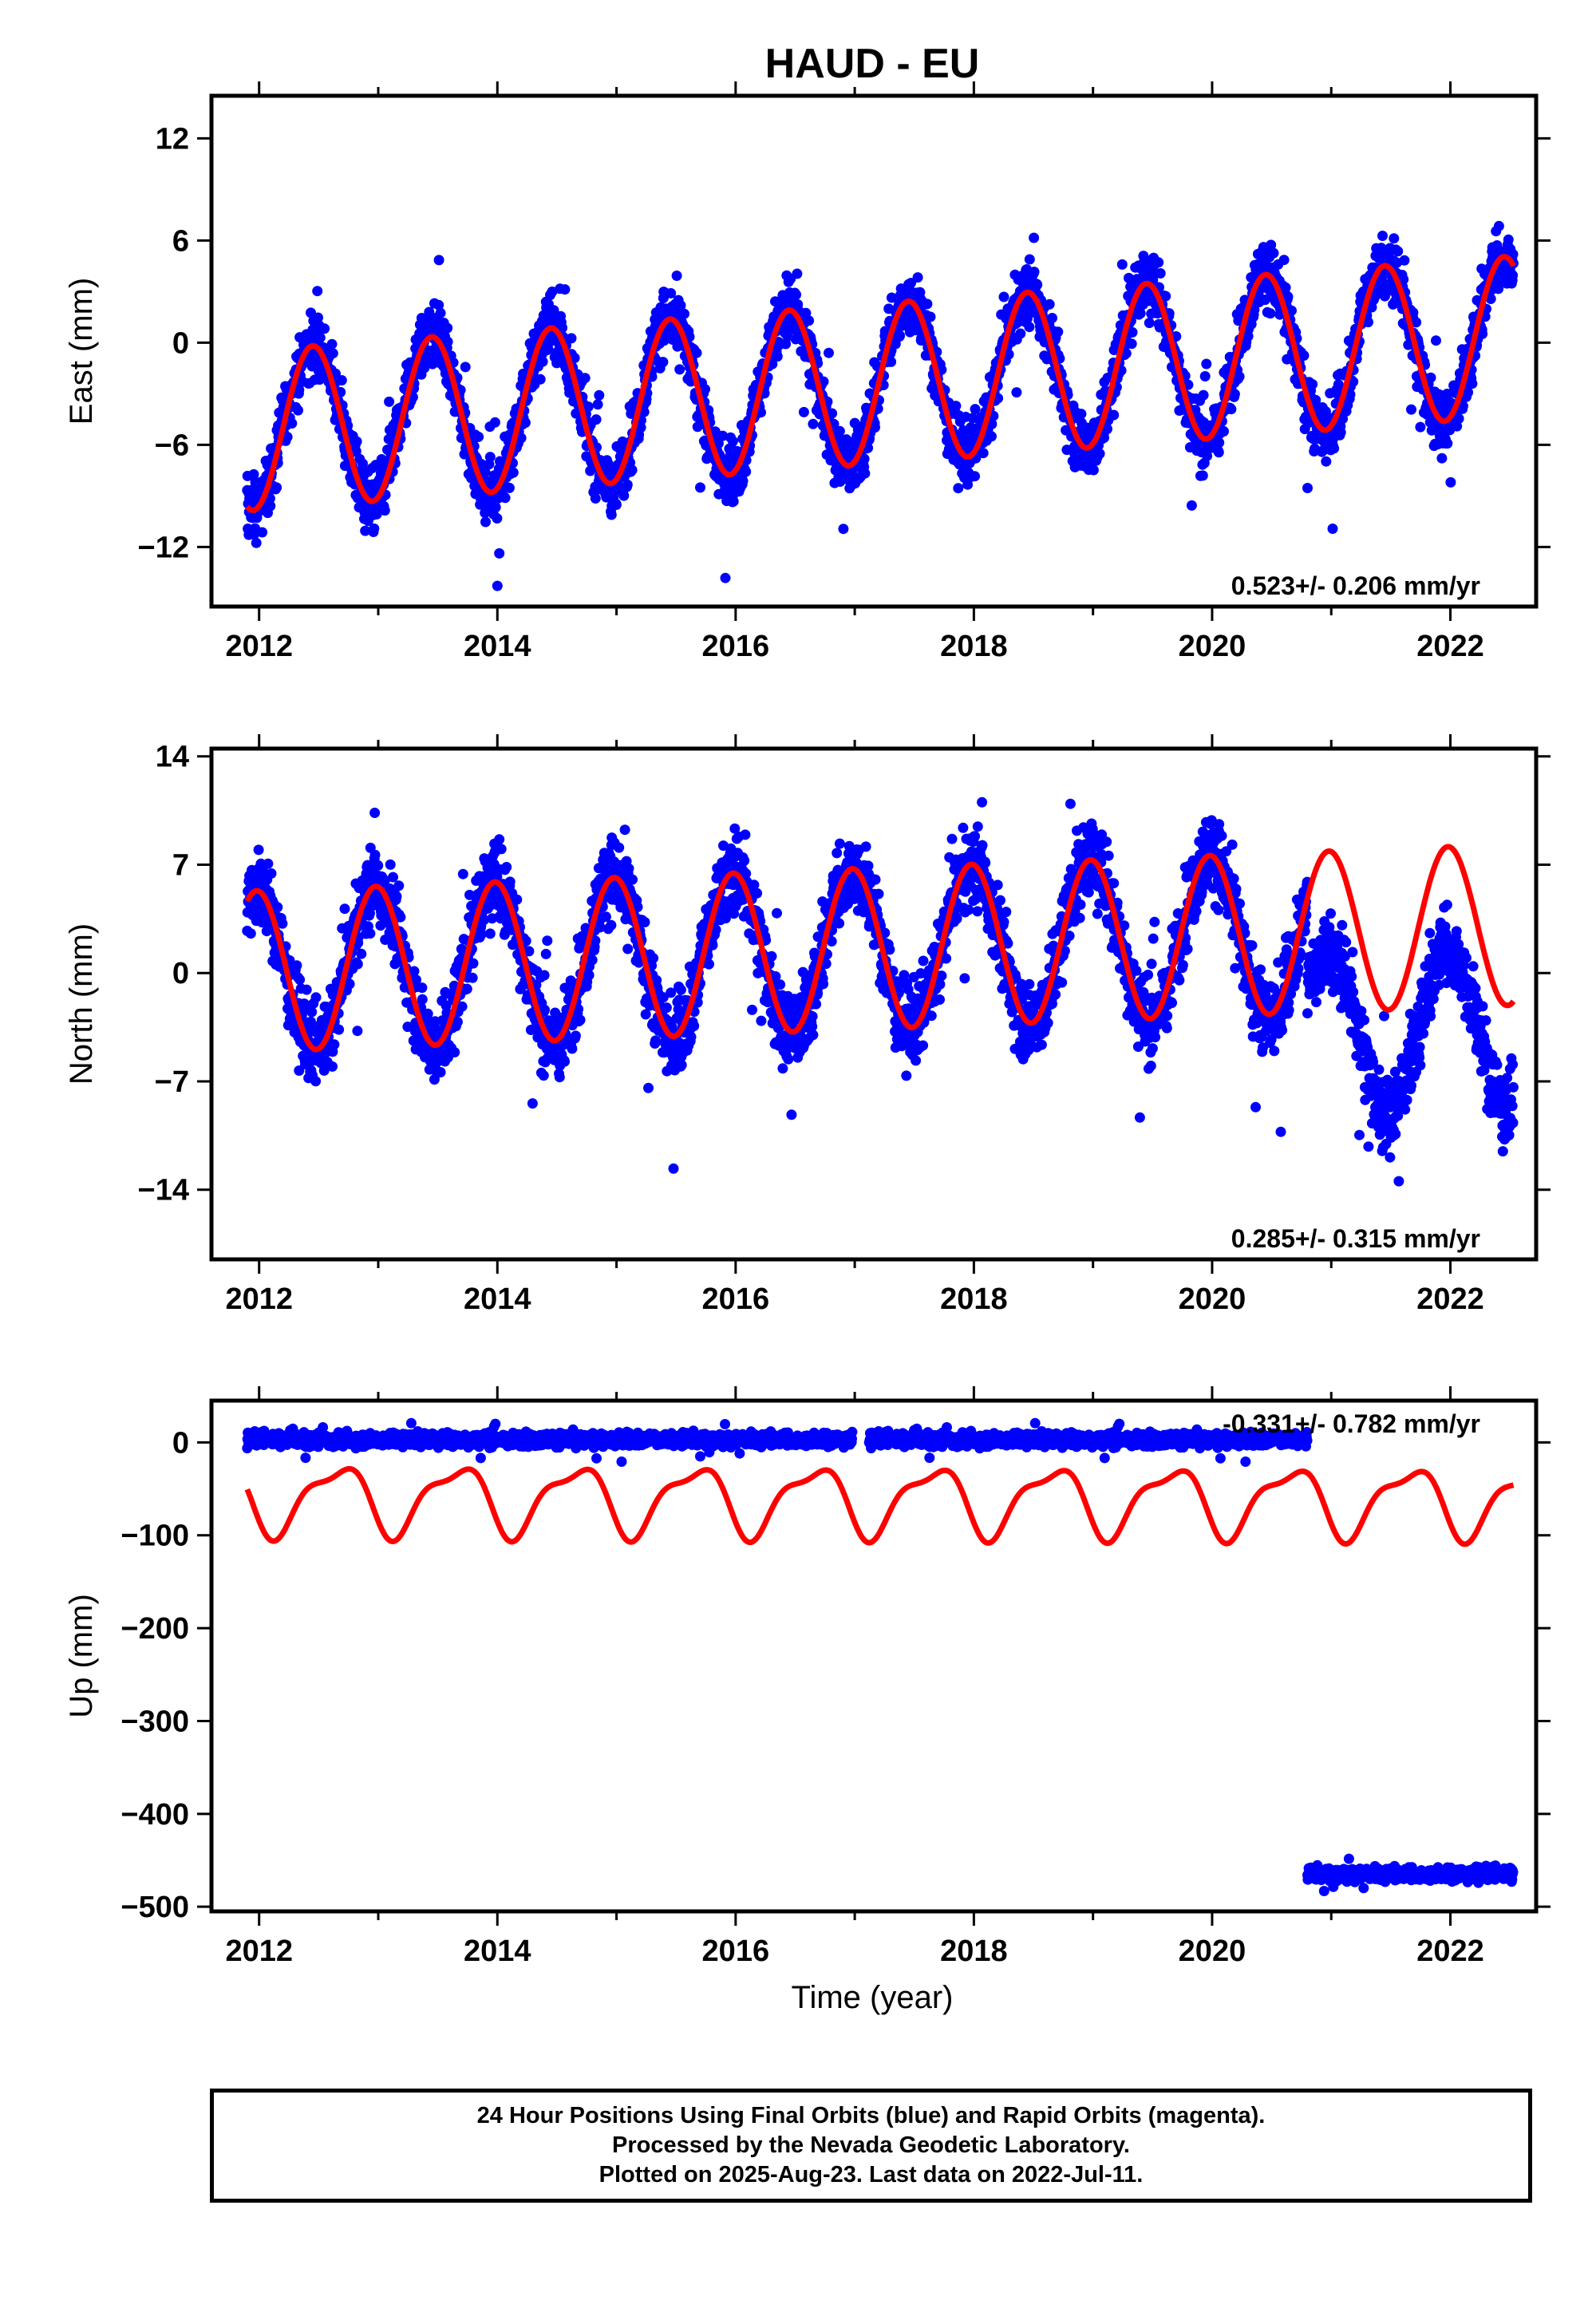  I want to click on east-model-curve, so click(880, 383).